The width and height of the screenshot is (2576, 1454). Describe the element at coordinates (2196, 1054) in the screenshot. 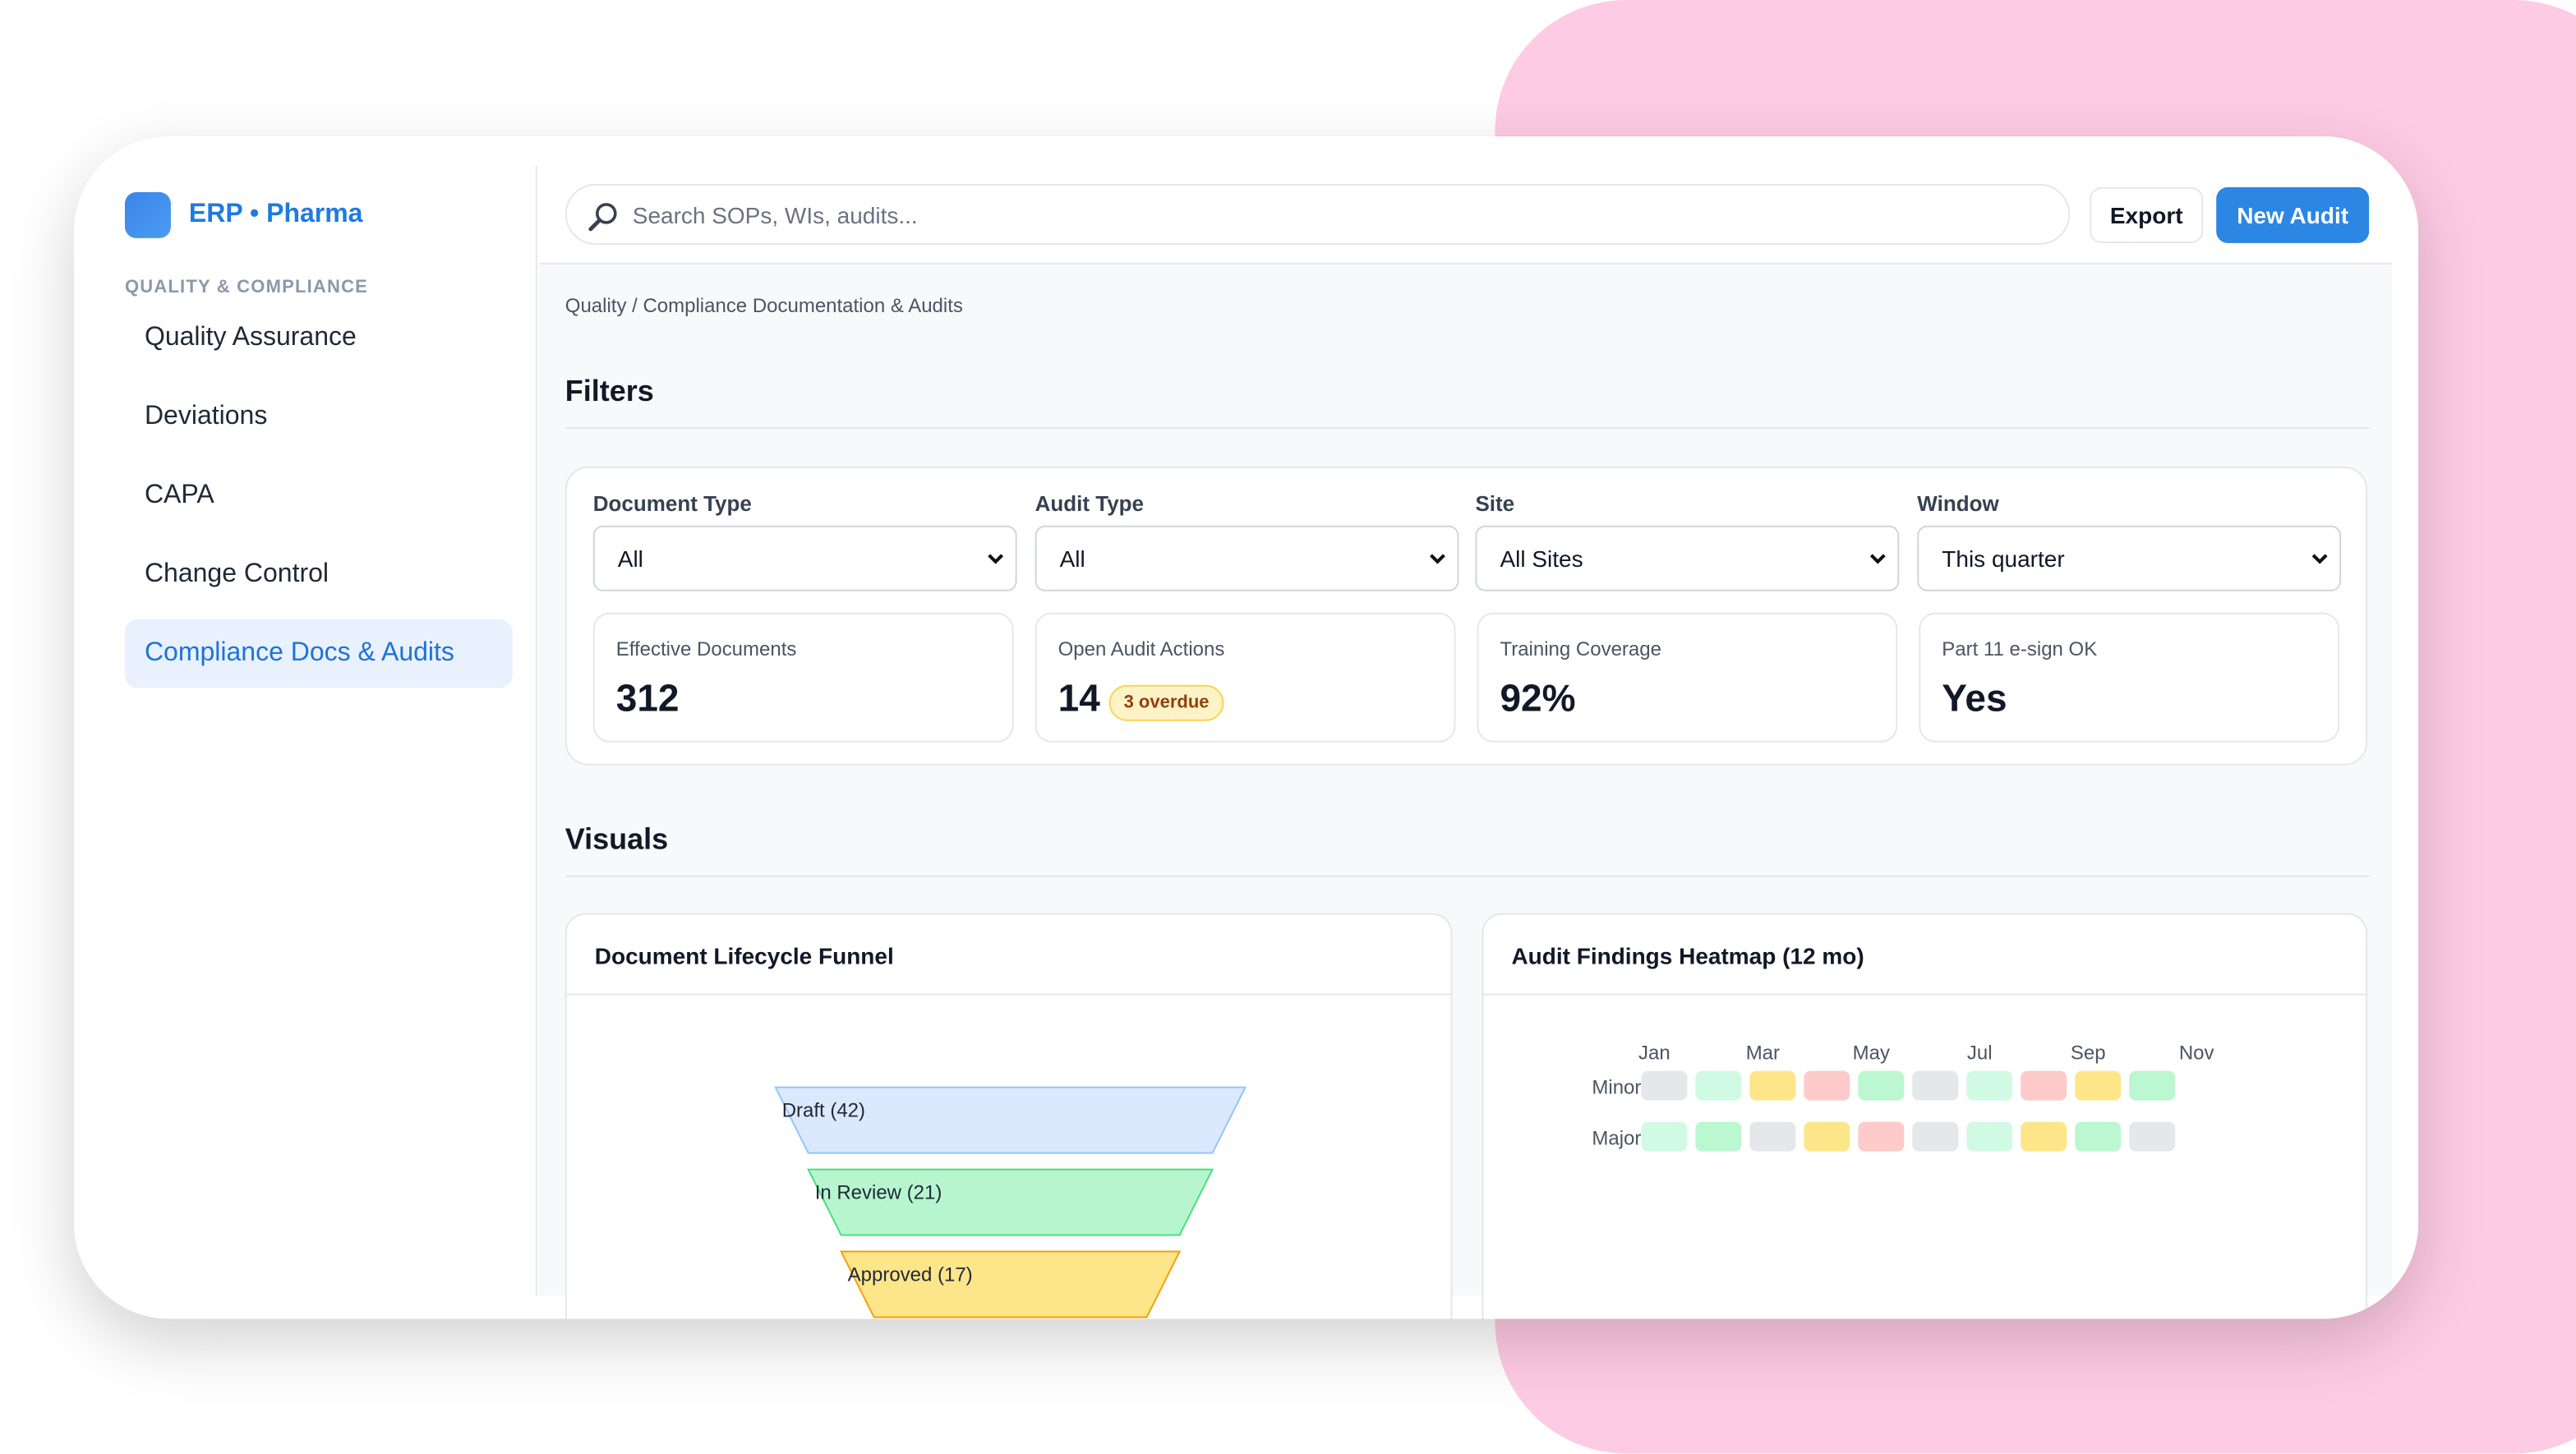

I see `month-tick-label: Nov` at that location.